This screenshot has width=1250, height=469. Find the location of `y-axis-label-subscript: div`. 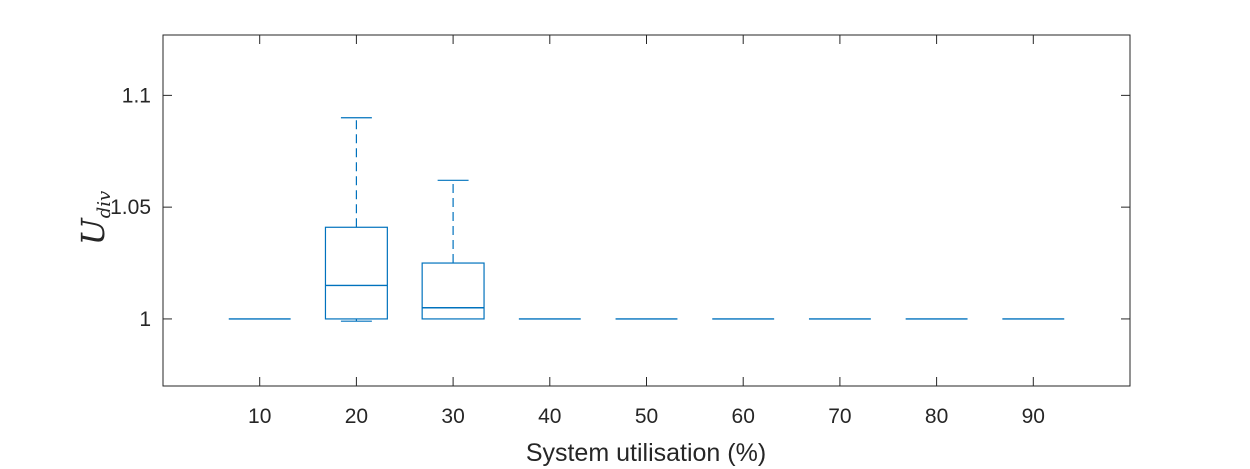

y-axis-label-subscript: div is located at coordinates (104, 204).